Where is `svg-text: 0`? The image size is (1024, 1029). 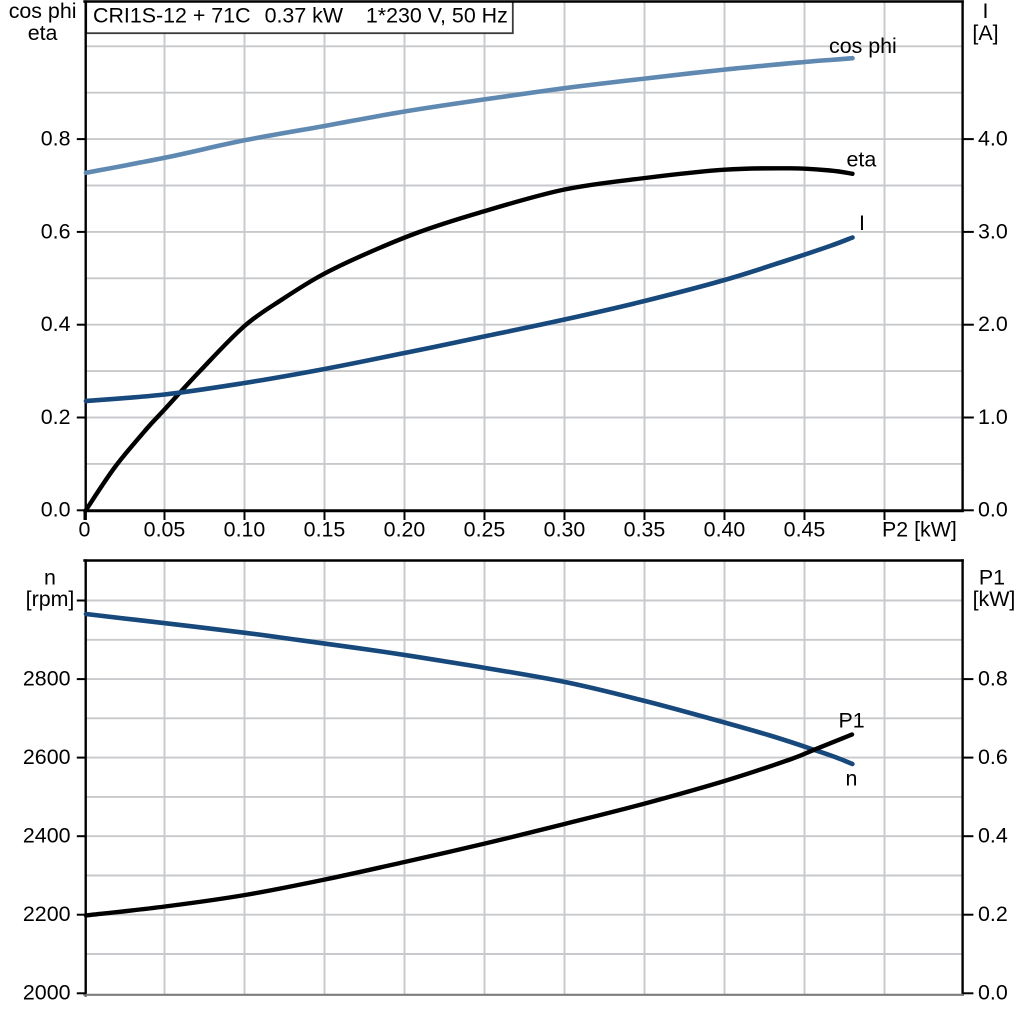
svg-text: 0 is located at coordinates (85, 530).